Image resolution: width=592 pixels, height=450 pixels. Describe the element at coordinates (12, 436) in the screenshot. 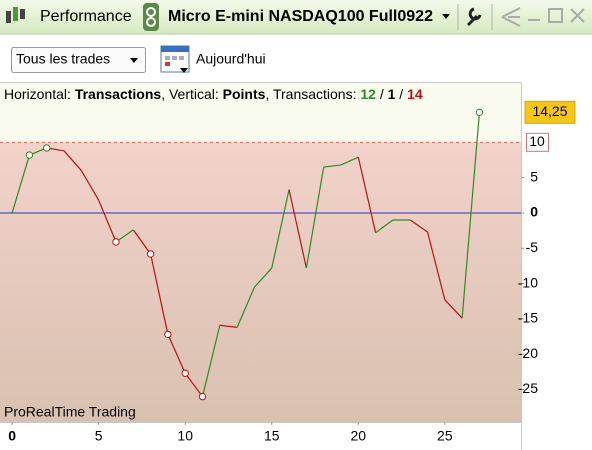

I see `x-tick-label: 0` at that location.